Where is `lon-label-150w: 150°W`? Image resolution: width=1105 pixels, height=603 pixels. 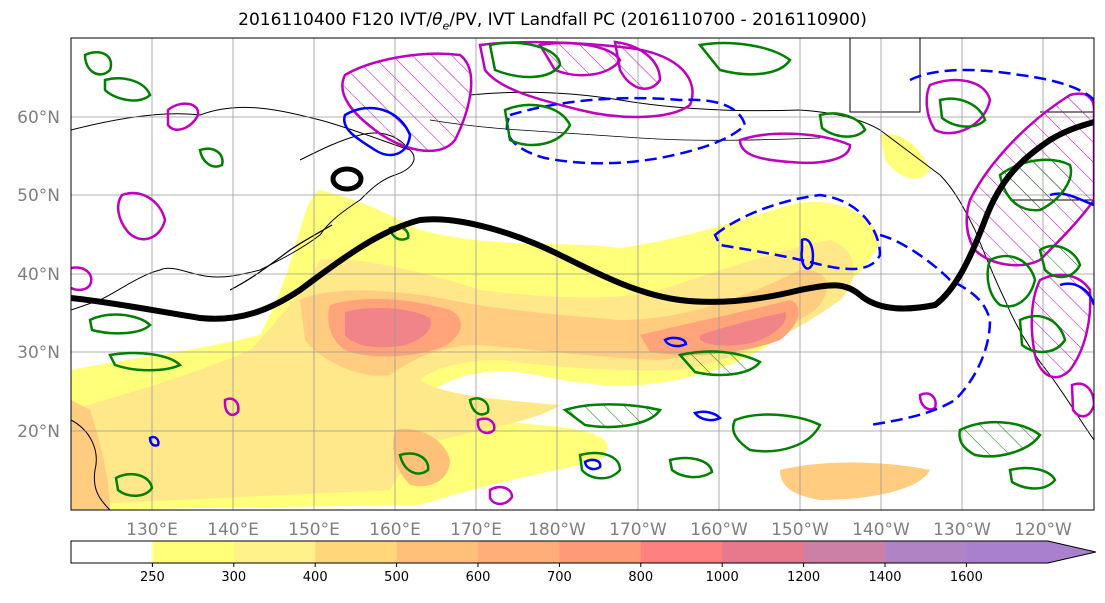
lon-label-150w: 150°W is located at coordinates (800, 530).